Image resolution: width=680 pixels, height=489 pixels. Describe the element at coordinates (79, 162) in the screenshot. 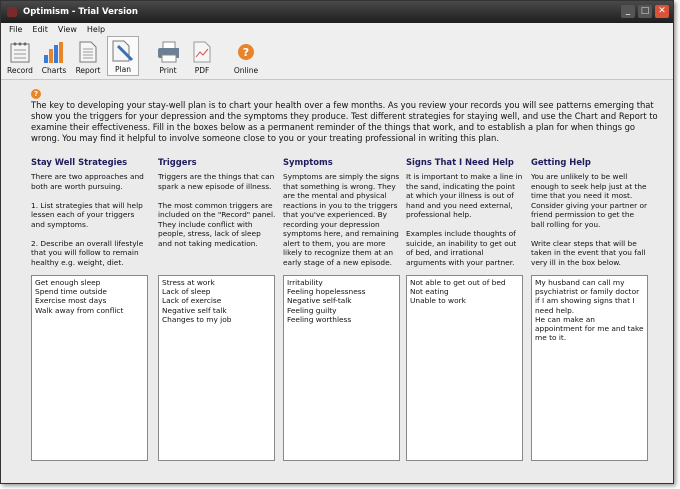

I see `column-title: Stay Well Strategies` at that location.